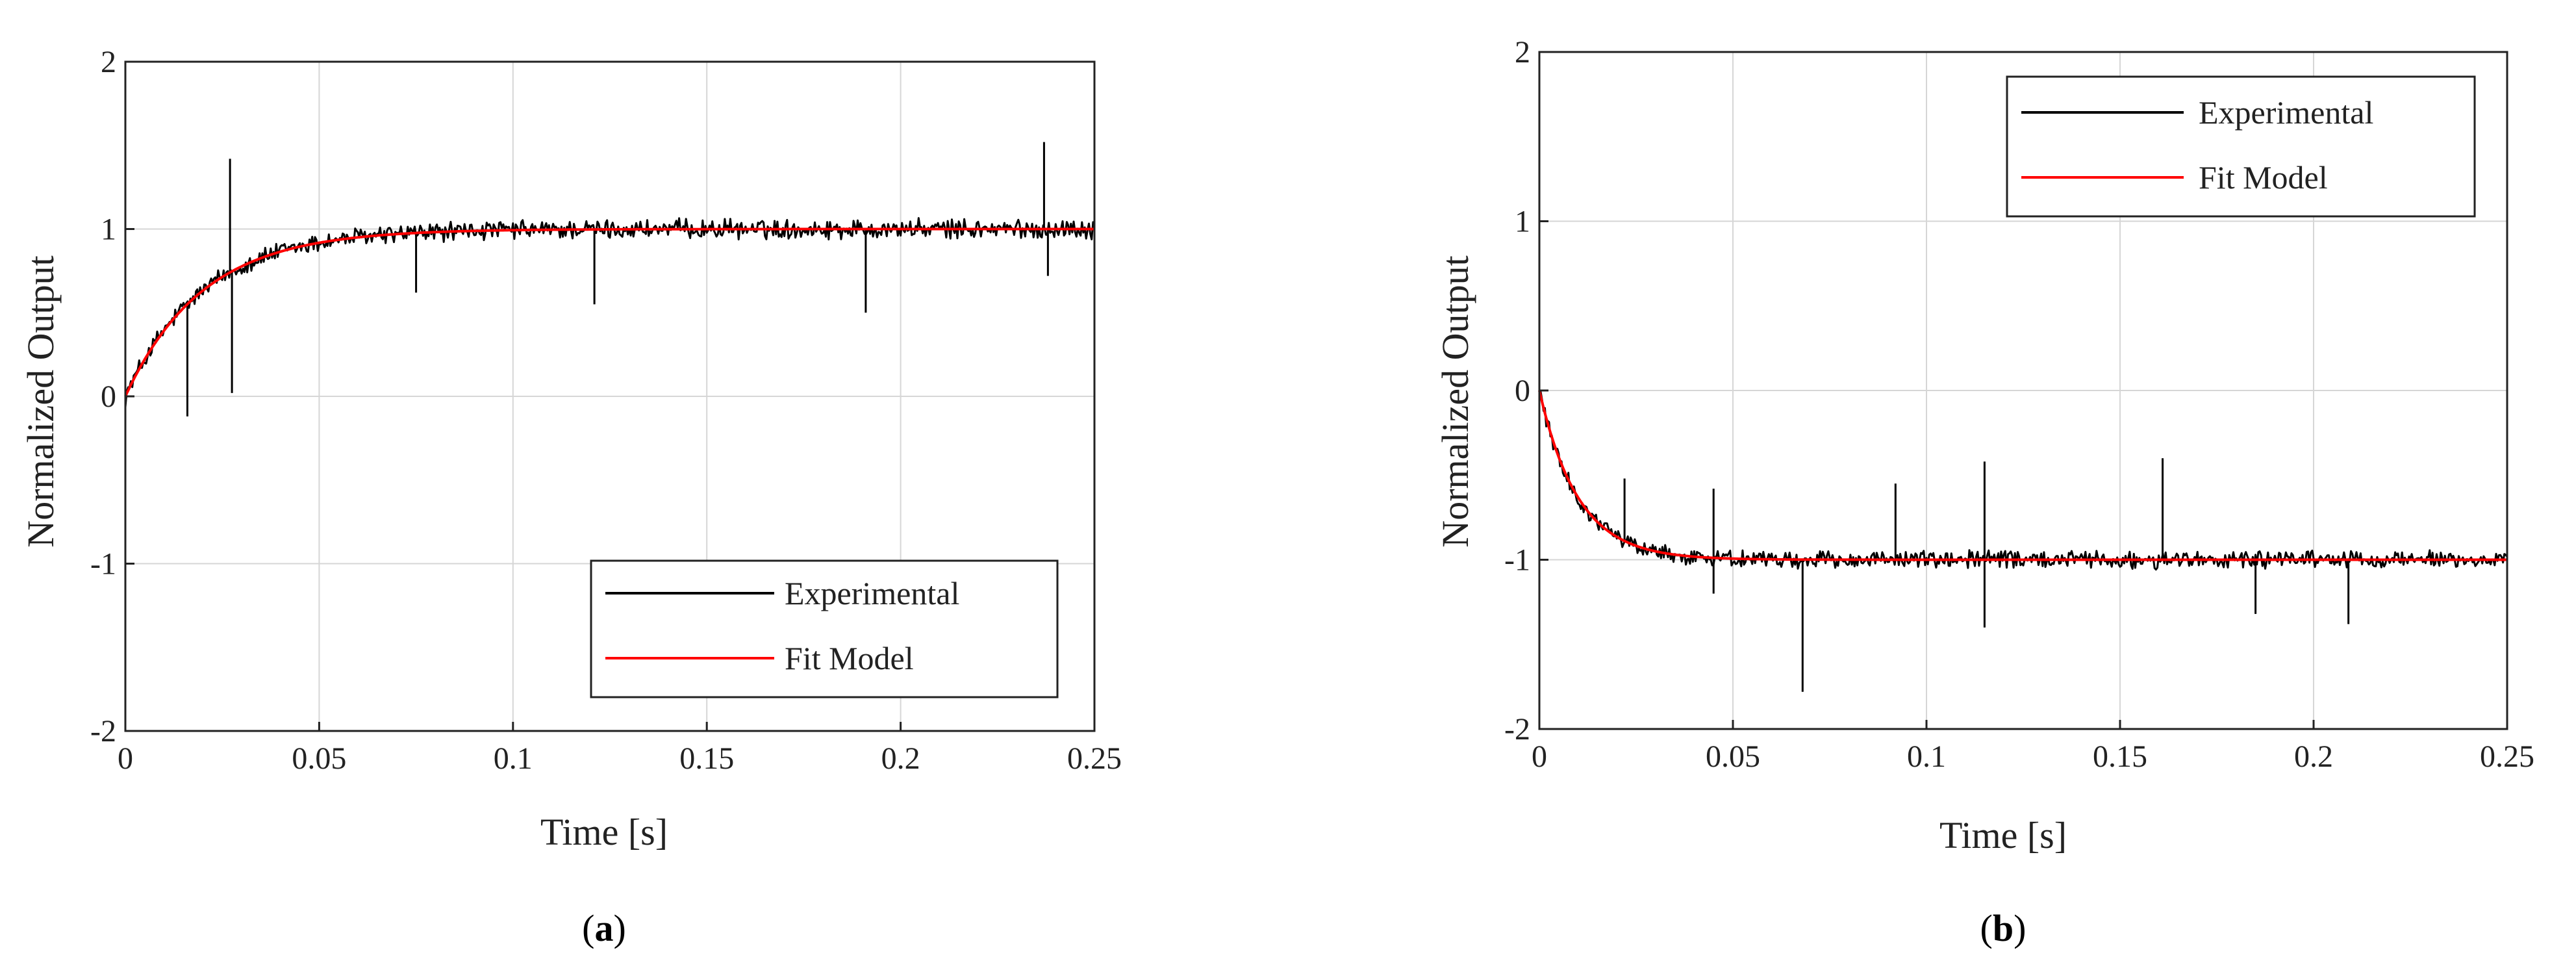 The width and height of the screenshot is (2576, 972). Describe the element at coordinates (872, 593) in the screenshot. I see `panel-a-legend-label-experimental: Experimental` at that location.